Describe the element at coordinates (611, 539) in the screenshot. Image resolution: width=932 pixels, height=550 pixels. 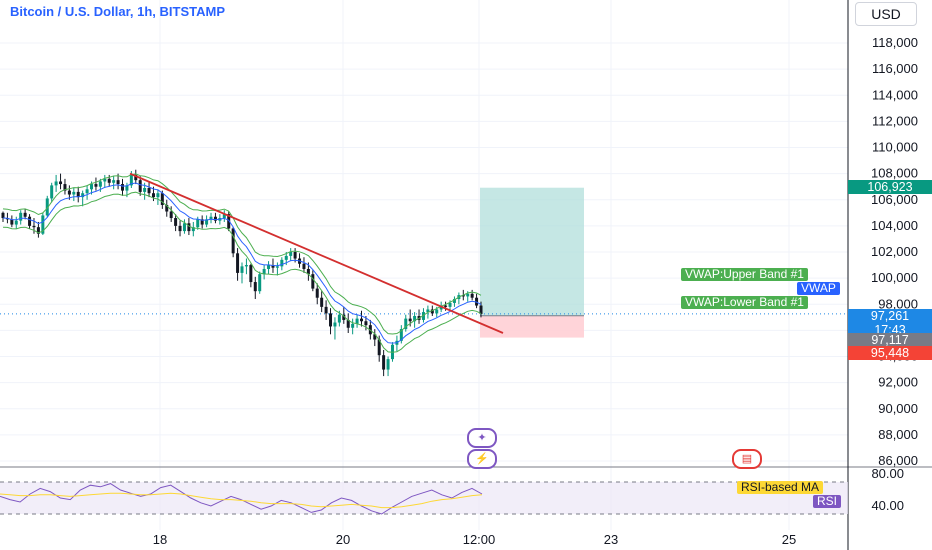
I see `x-tick-label: 23` at that location.